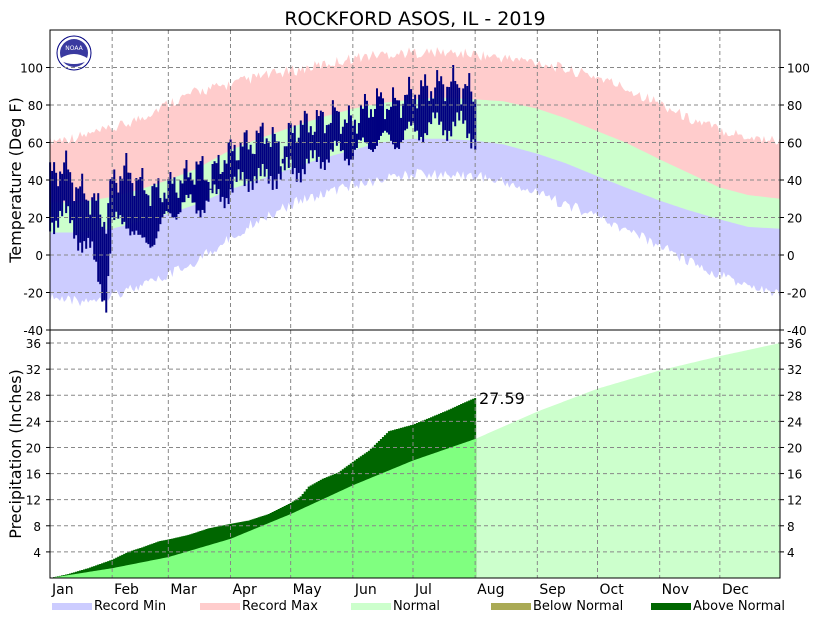 Image resolution: width=830 pixels, height=620 pixels. I want to click on temp-ytick-left: 60, so click(35, 144).